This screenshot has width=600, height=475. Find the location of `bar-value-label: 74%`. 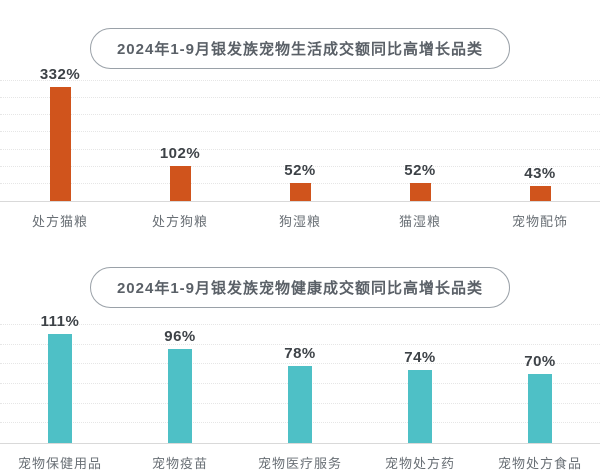

bar-value-label: 74% is located at coordinates (420, 358).